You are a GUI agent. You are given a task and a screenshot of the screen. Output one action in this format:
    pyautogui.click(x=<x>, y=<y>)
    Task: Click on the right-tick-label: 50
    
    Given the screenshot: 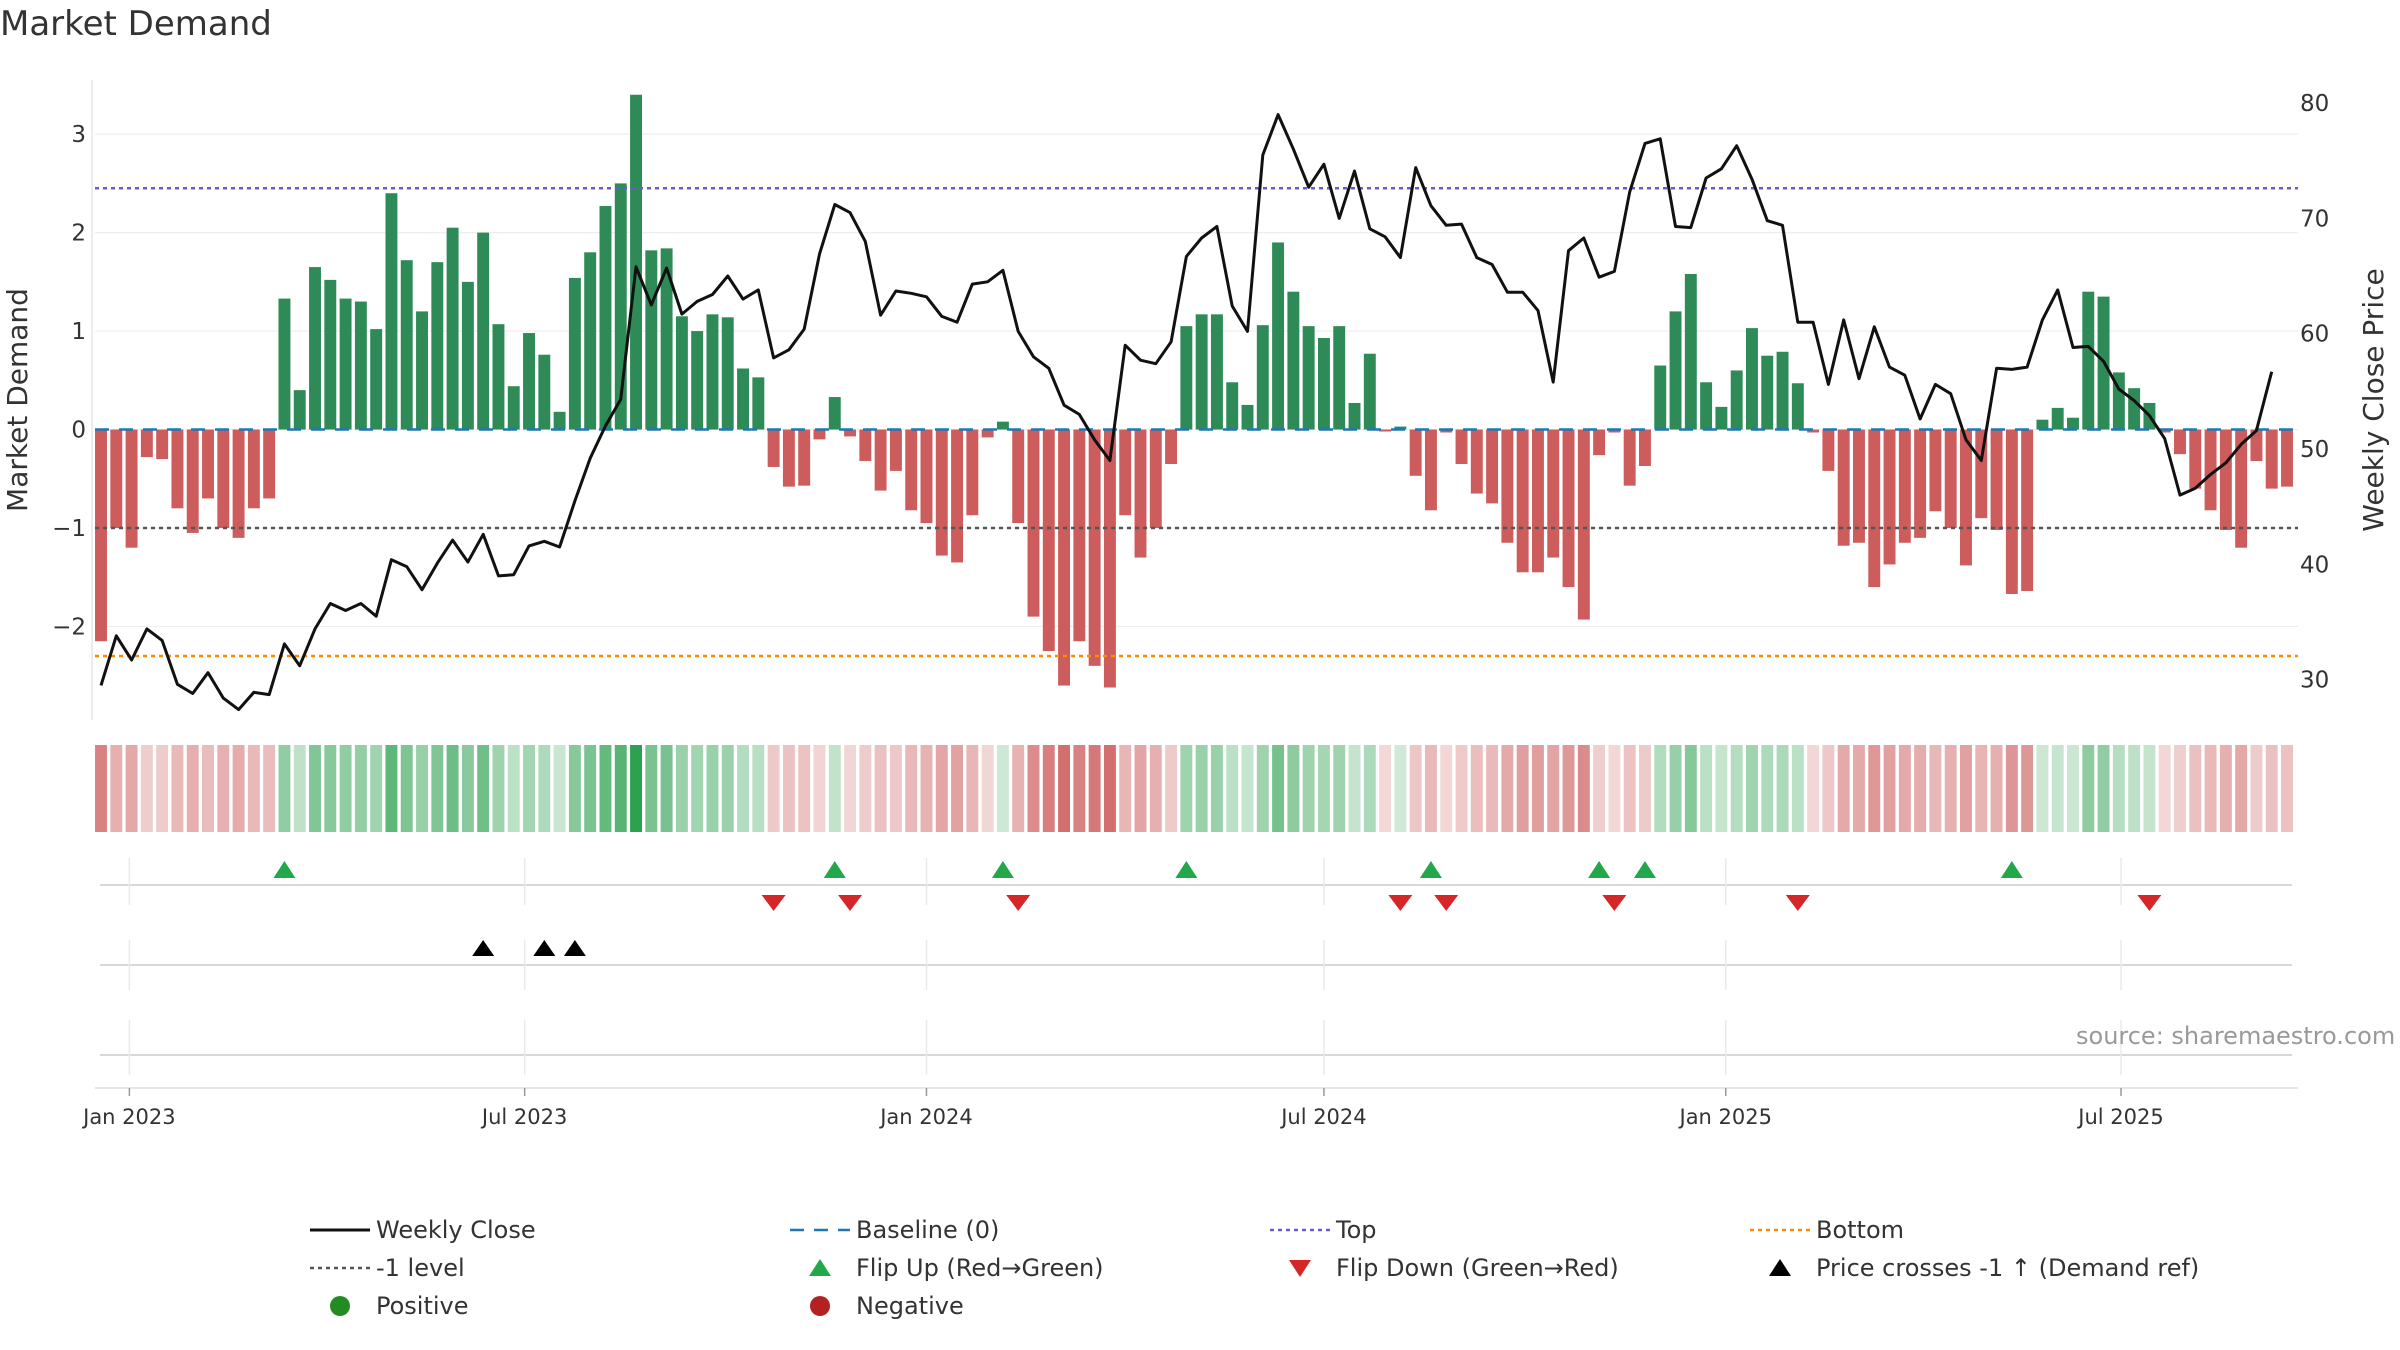 What is the action you would take?
    pyautogui.click(x=2314, y=450)
    